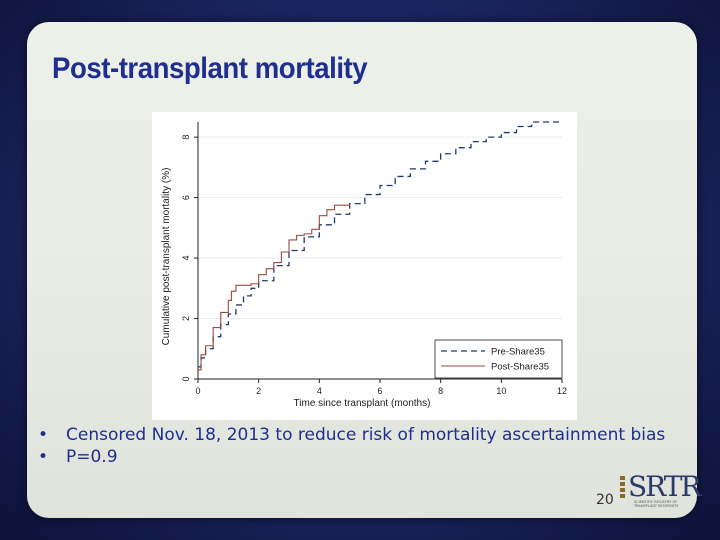 This screenshot has height=540, width=720. Describe the element at coordinates (197, 391) in the screenshot. I see `x-tick-label: 0` at that location.